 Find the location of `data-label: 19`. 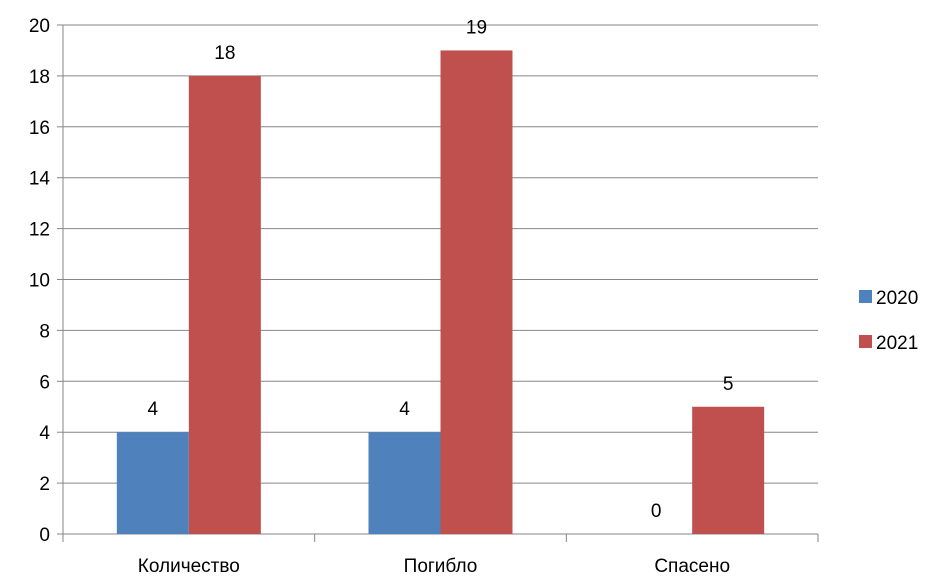

data-label: 19 is located at coordinates (476, 27).